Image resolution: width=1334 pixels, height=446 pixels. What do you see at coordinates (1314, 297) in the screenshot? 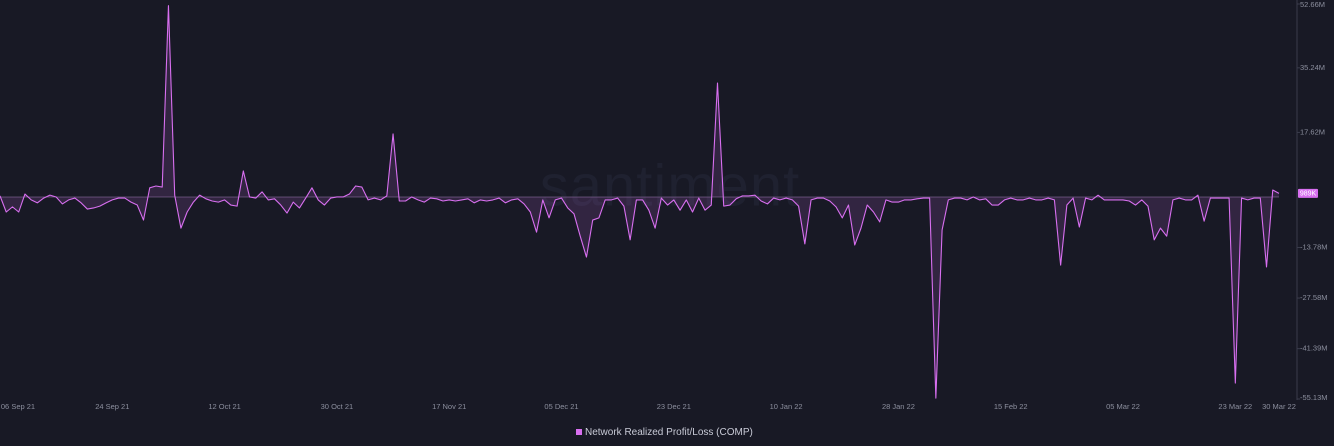
I see `y-tick-label: -27.58M` at bounding box center [1314, 297].